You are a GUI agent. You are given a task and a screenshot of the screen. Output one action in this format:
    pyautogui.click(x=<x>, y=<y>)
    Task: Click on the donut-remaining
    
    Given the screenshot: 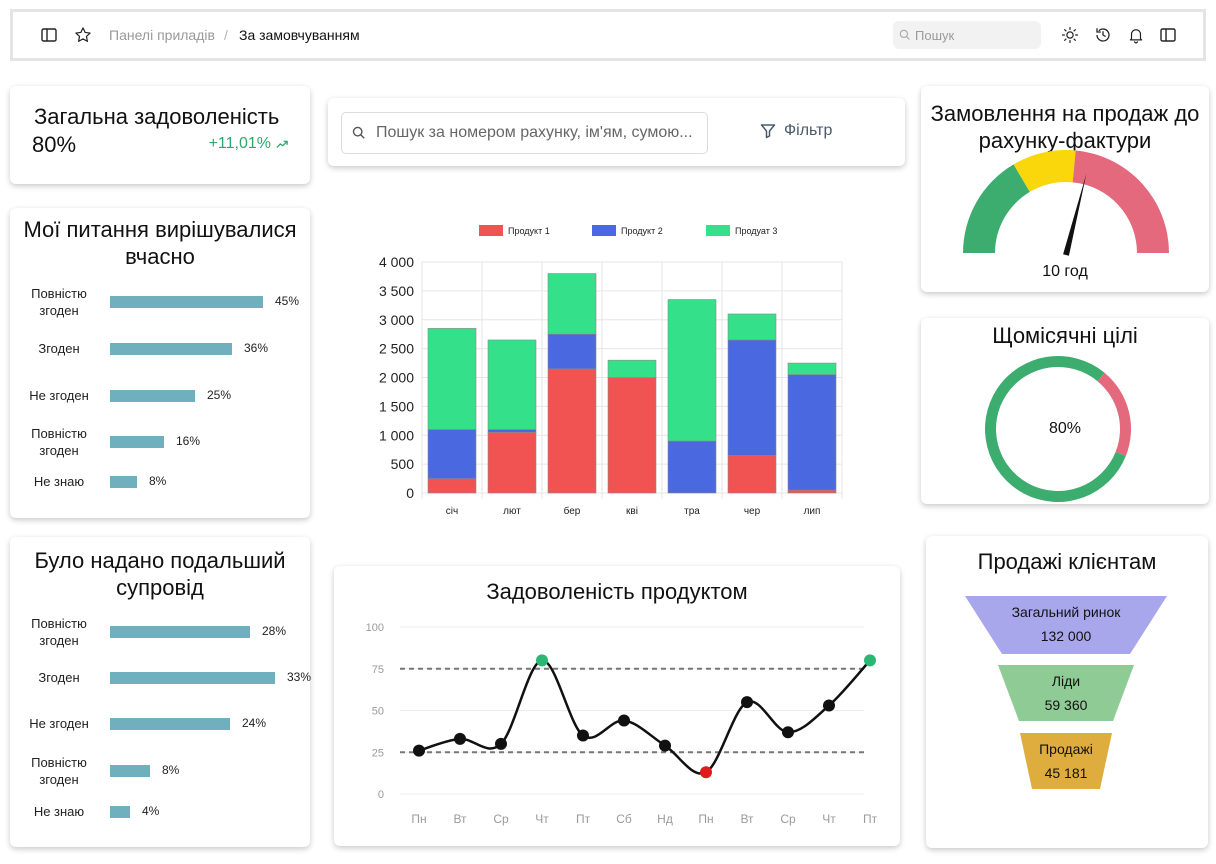 What is the action you would take?
    pyautogui.click(x=1114, y=414)
    